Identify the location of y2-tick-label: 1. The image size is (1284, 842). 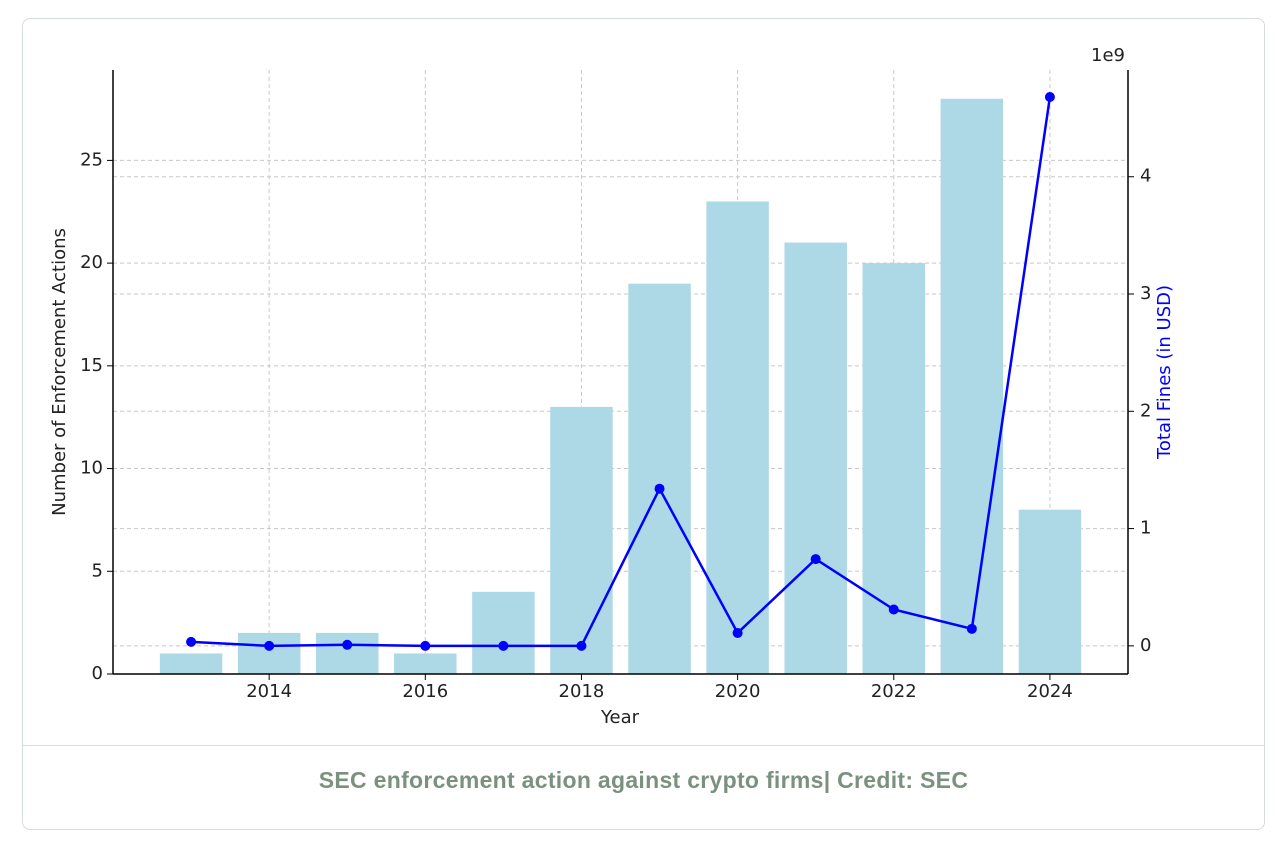
(1145, 528).